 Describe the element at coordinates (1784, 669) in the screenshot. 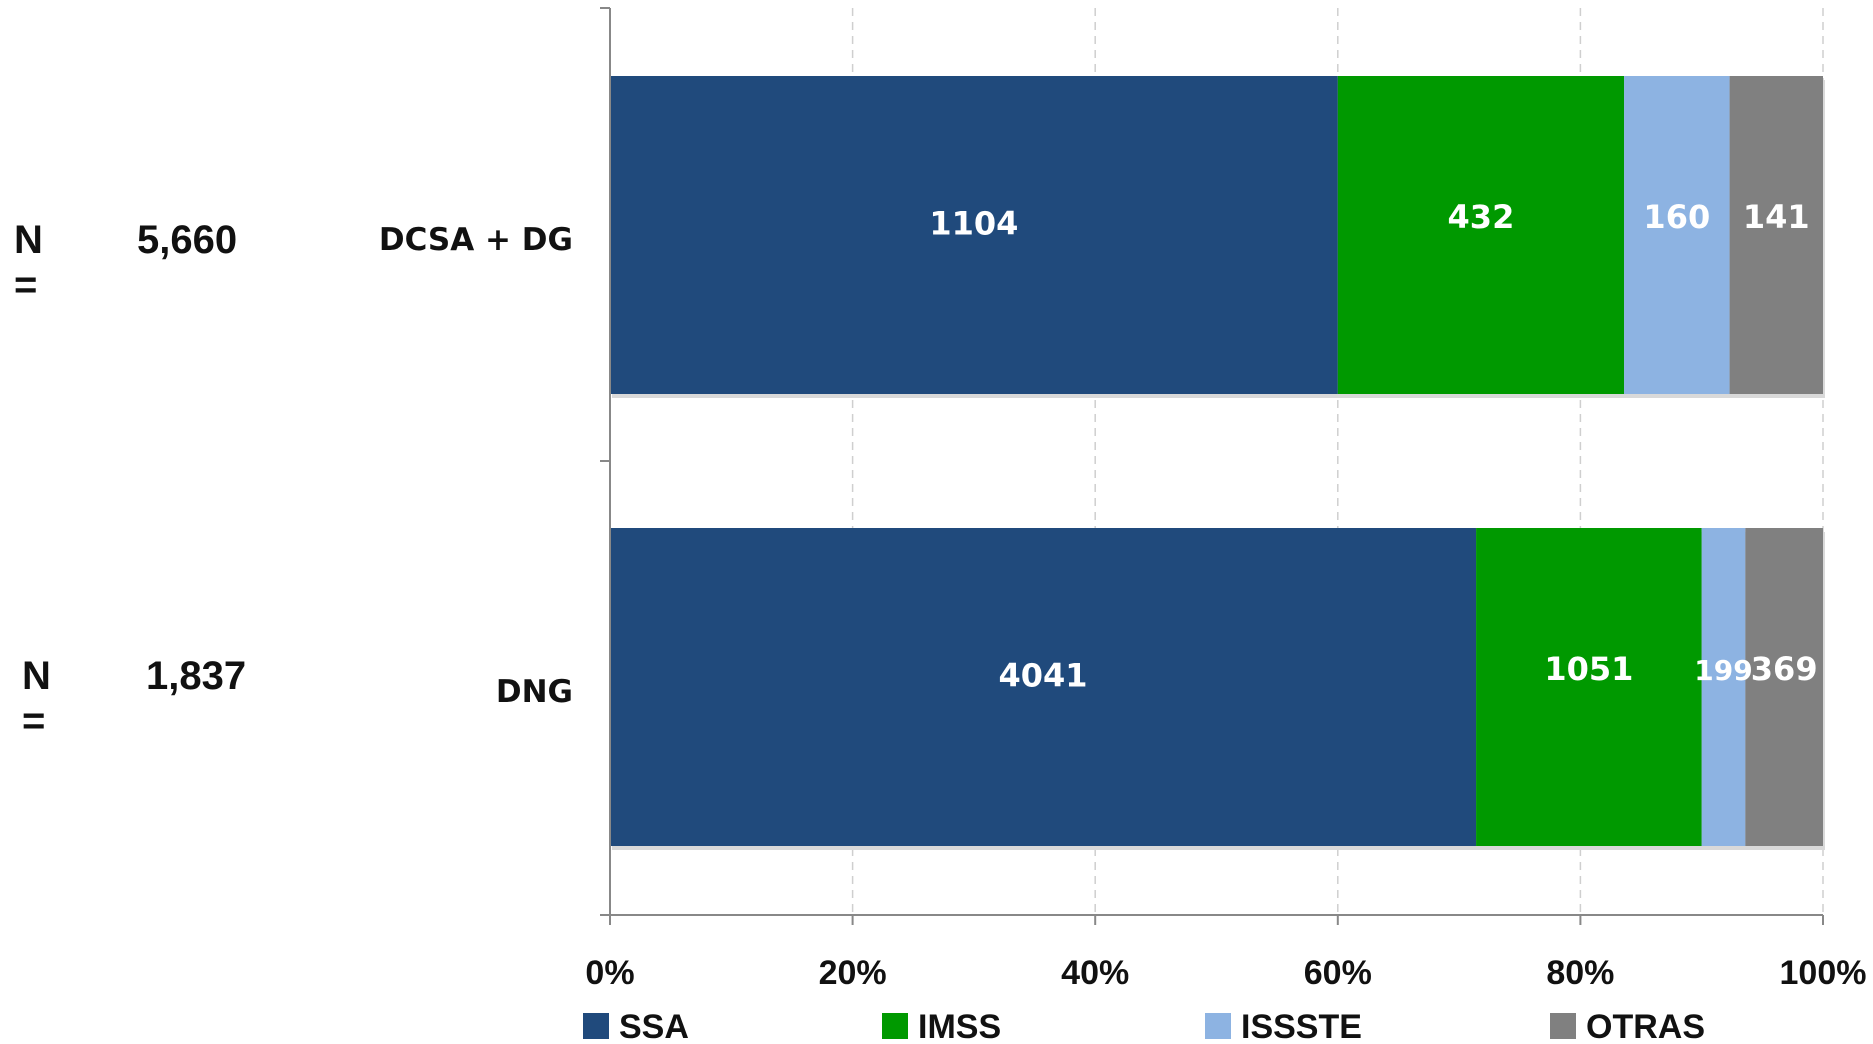

I see `data-label: 369` at that location.